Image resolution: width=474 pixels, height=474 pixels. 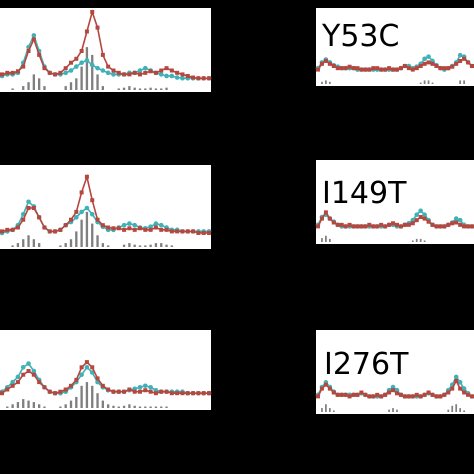 What do you see at coordinates (105, 56) in the screenshot?
I see `series-line-cyan` at bounding box center [105, 56].